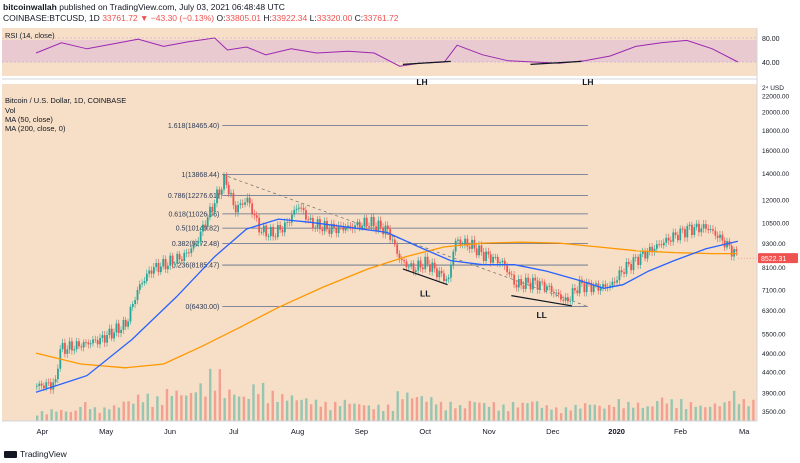 The width and height of the screenshot is (800, 463). What do you see at coordinates (774, 334) in the screenshot?
I see `y-tick-label: 5500.00` at bounding box center [774, 334].